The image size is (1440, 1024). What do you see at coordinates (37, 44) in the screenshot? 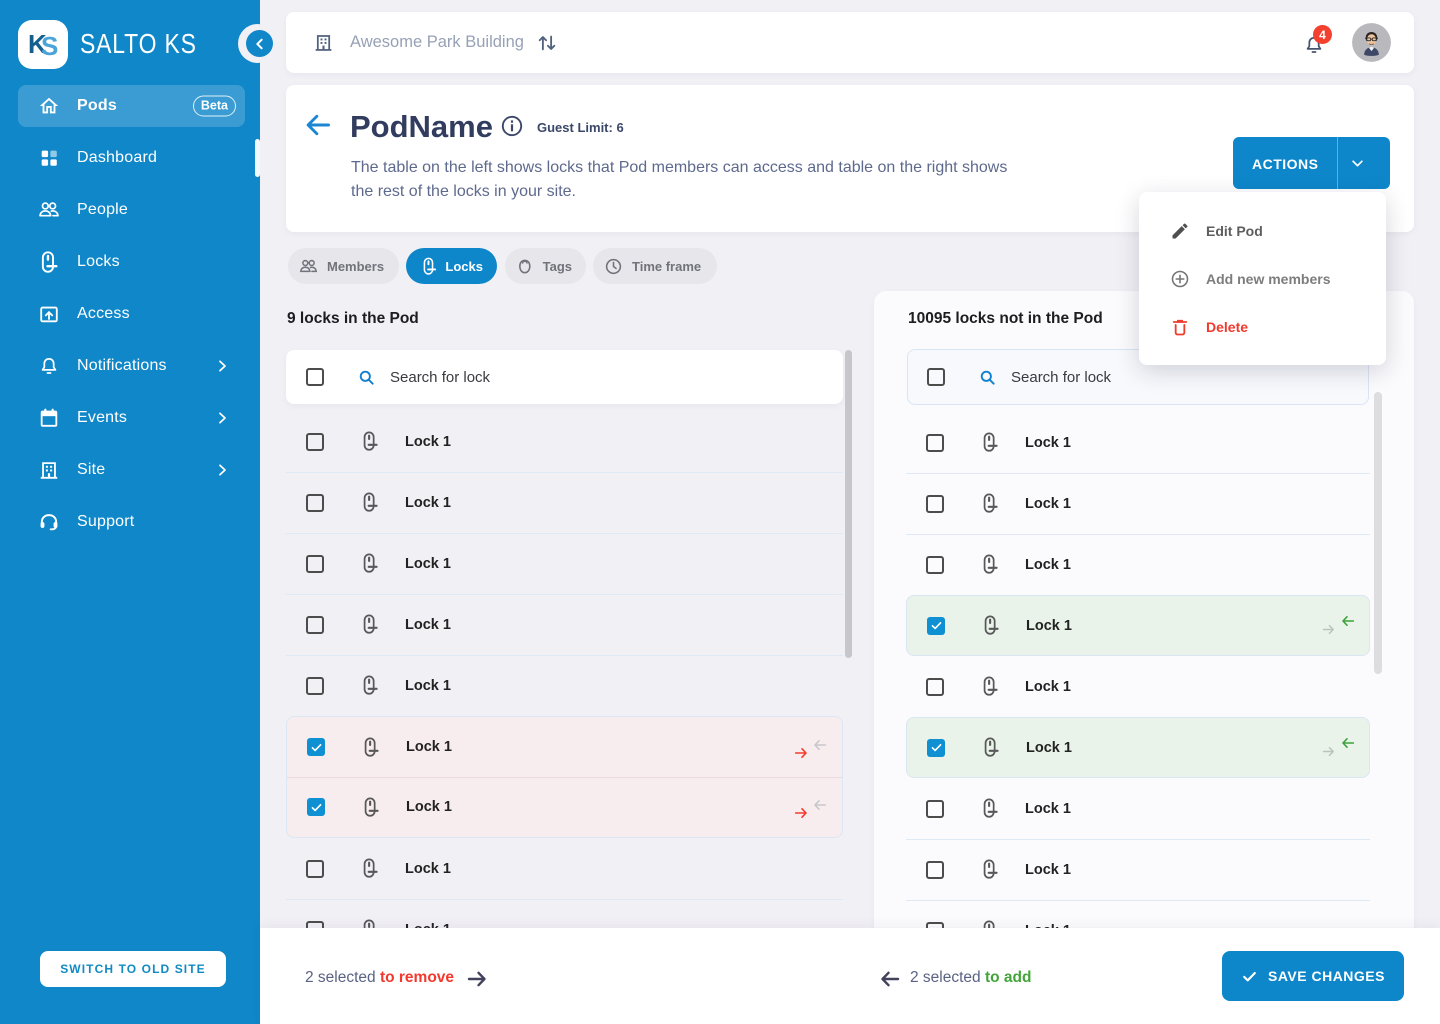
I see `svg-text: K` at bounding box center [37, 44].